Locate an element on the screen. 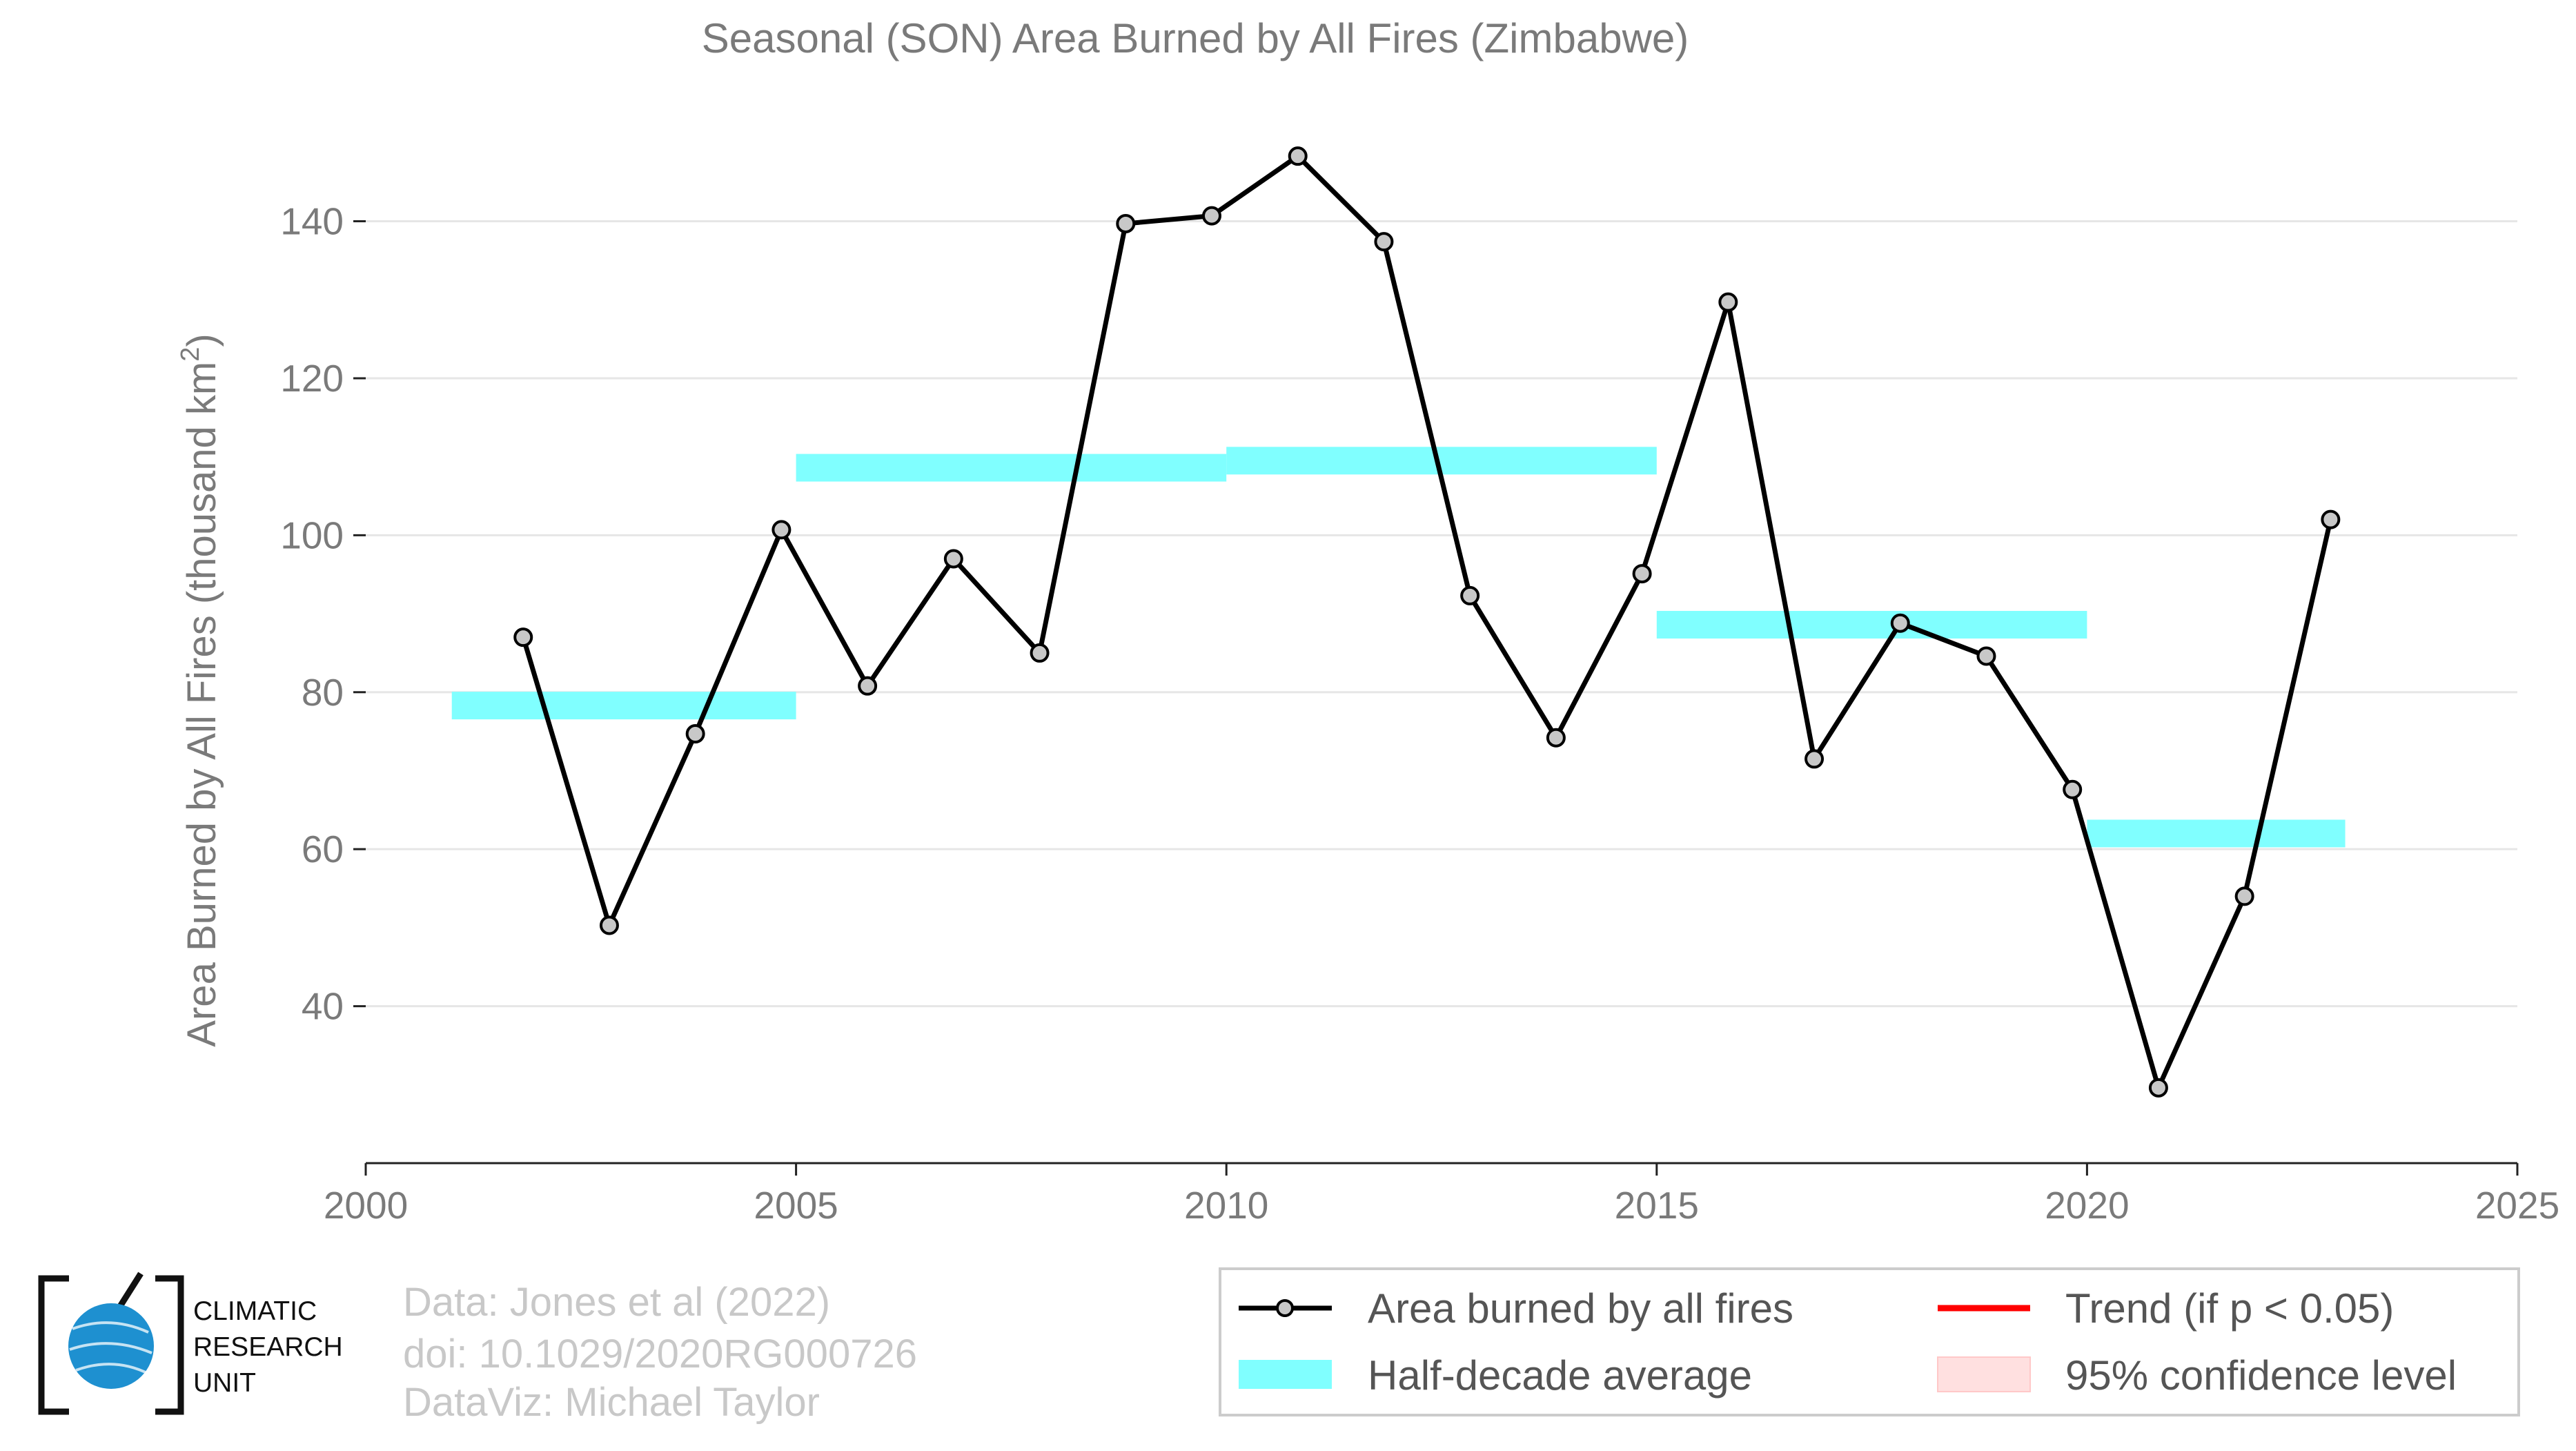 This screenshot has width=2576, height=1451. y-tick-label-120: 120 is located at coordinates (312, 378).